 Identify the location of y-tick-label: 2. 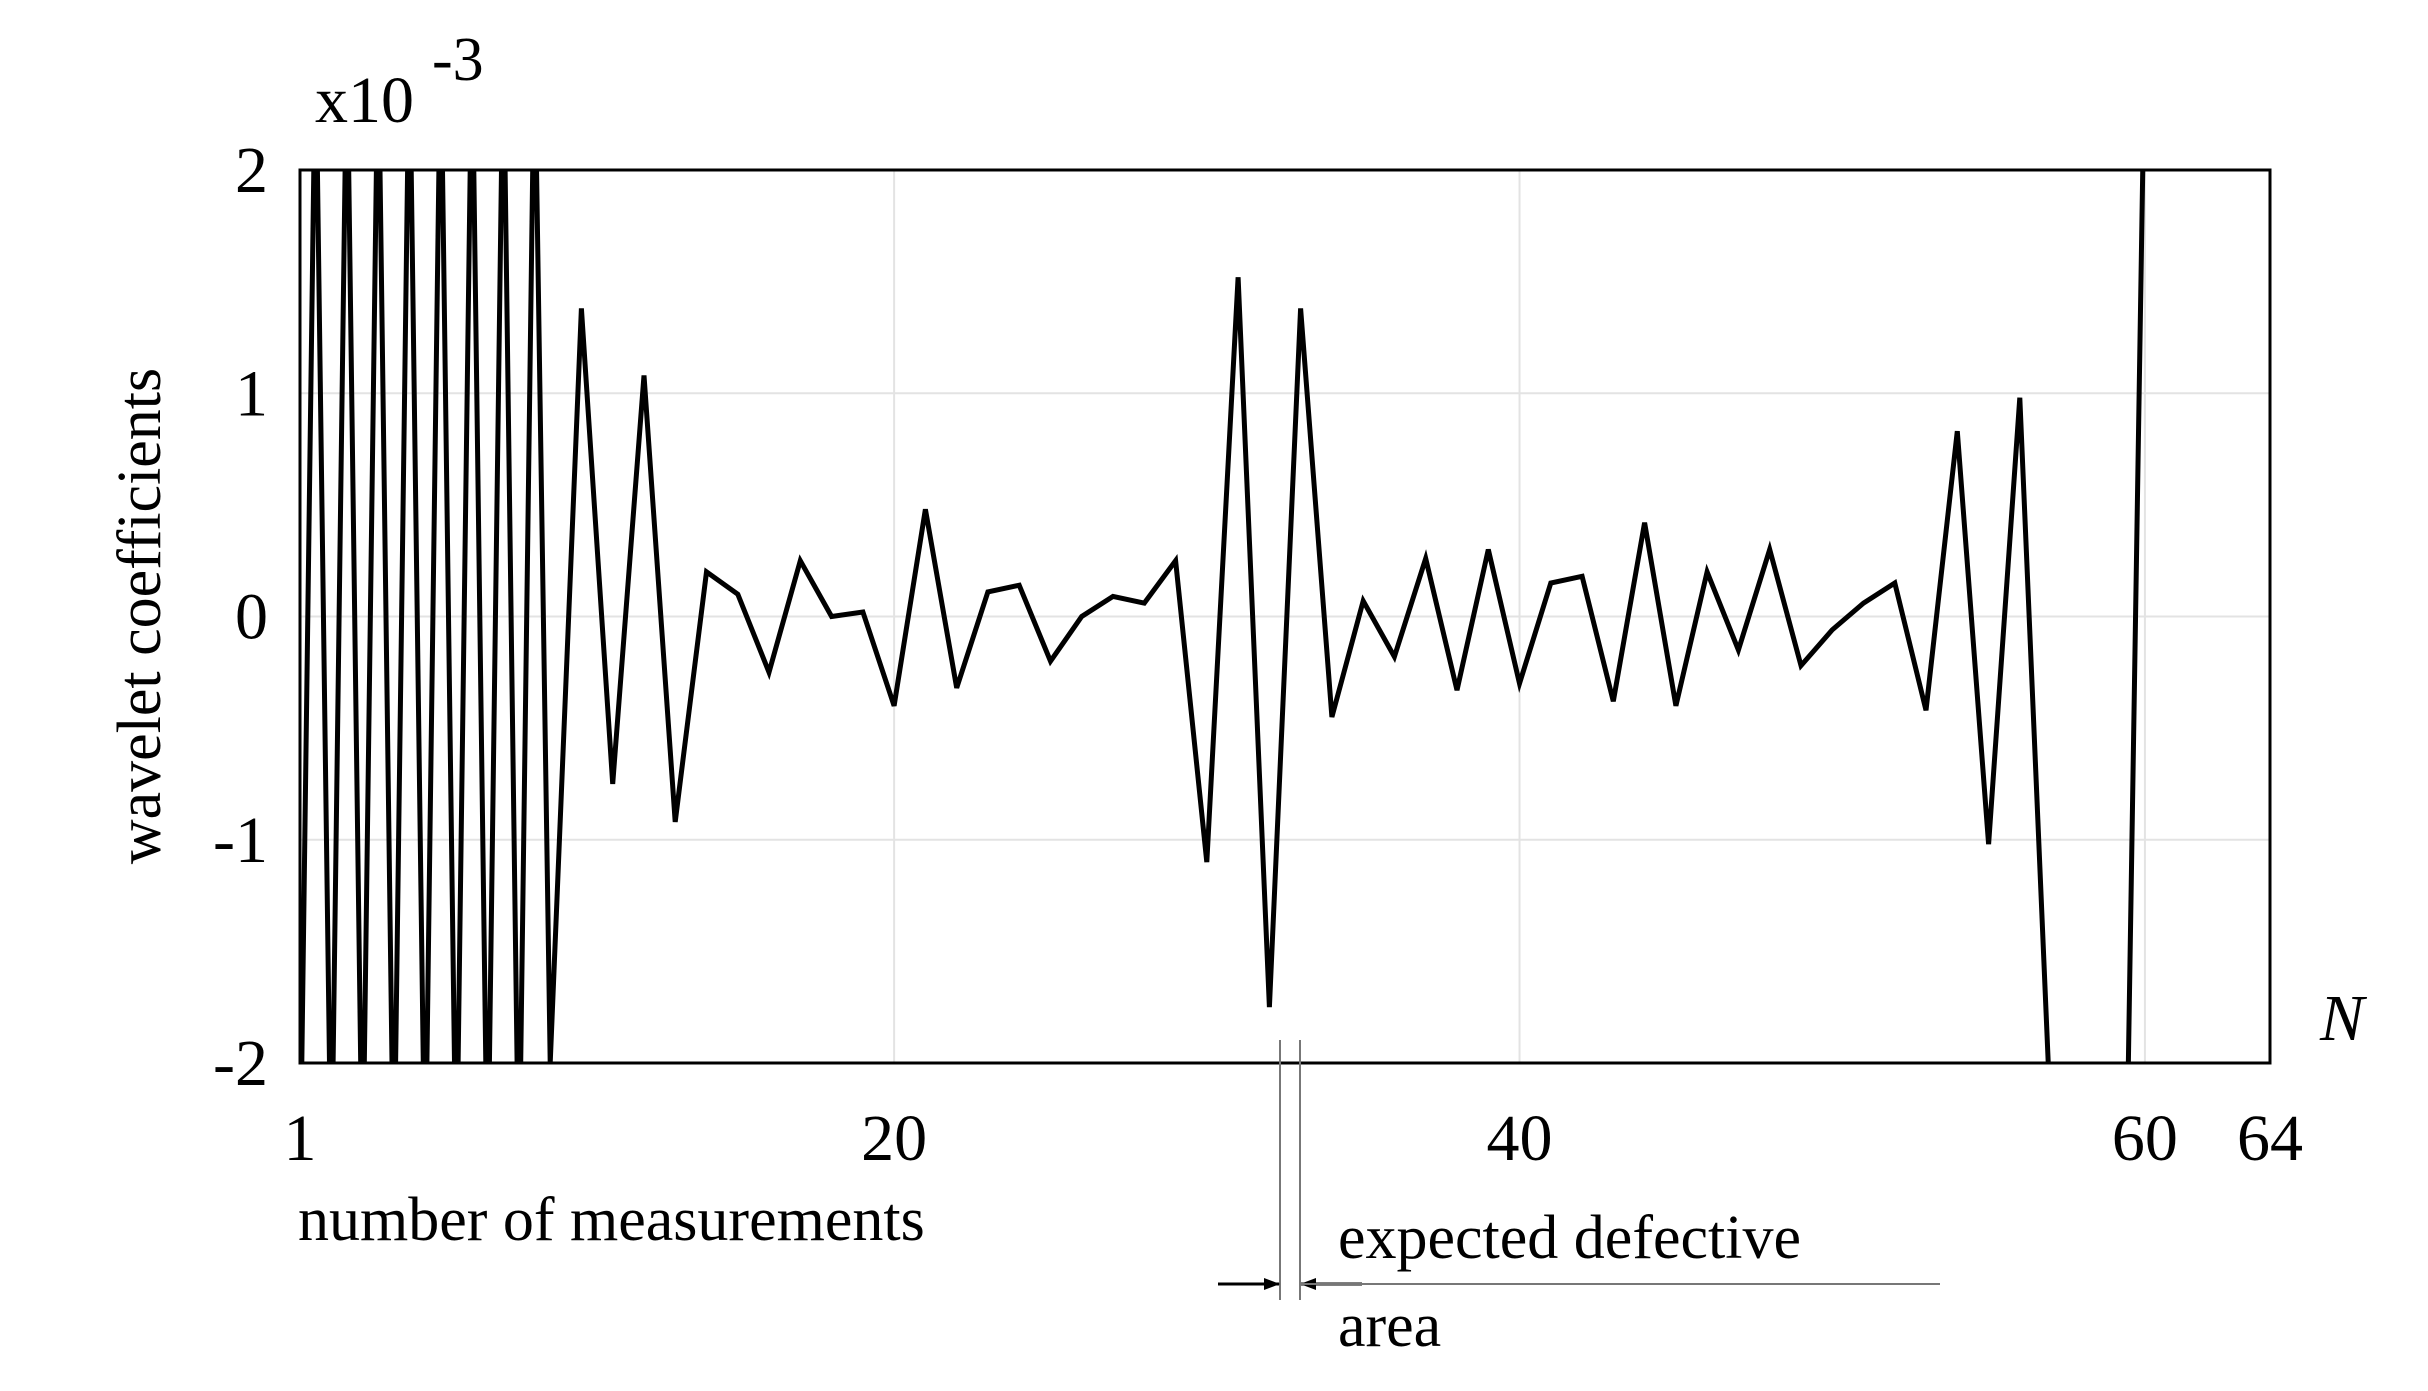
(251, 170).